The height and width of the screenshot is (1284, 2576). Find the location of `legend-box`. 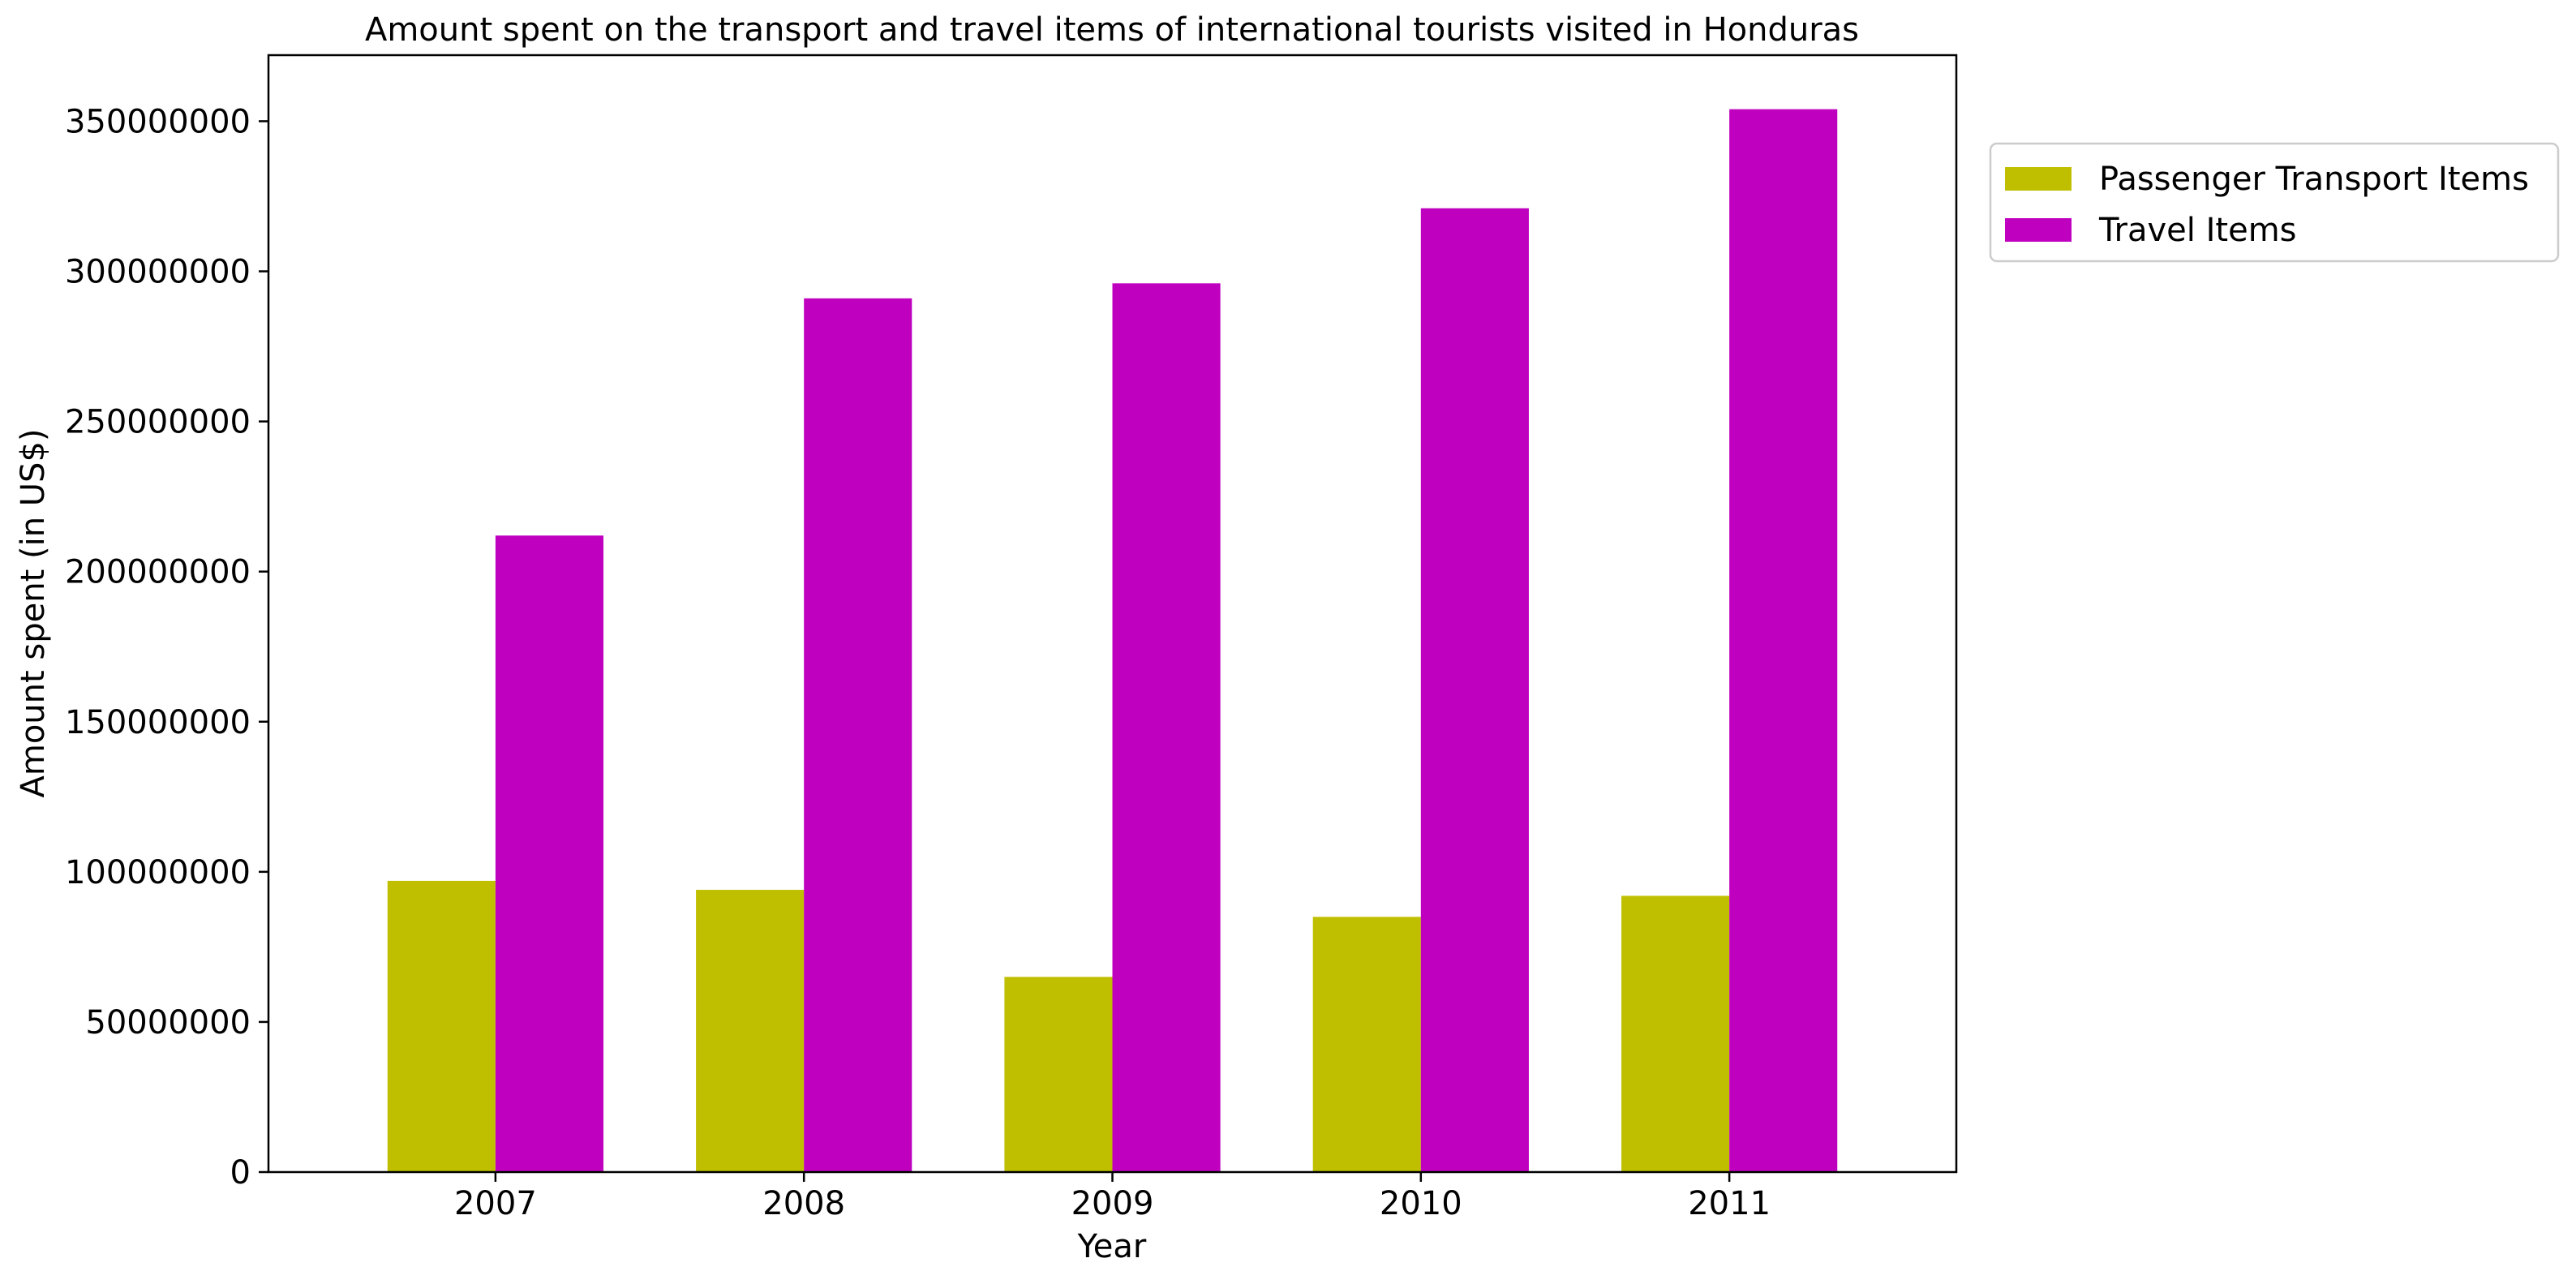

legend-box is located at coordinates (2274, 202).